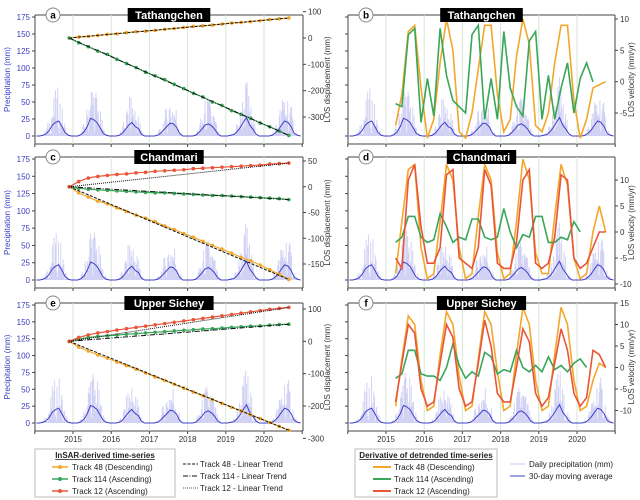 Image resolution: width=640 pixels, height=500 pixels. Describe the element at coordinates (624, 303) in the screenshot. I see `y-tick-label-right: 15` at that location.